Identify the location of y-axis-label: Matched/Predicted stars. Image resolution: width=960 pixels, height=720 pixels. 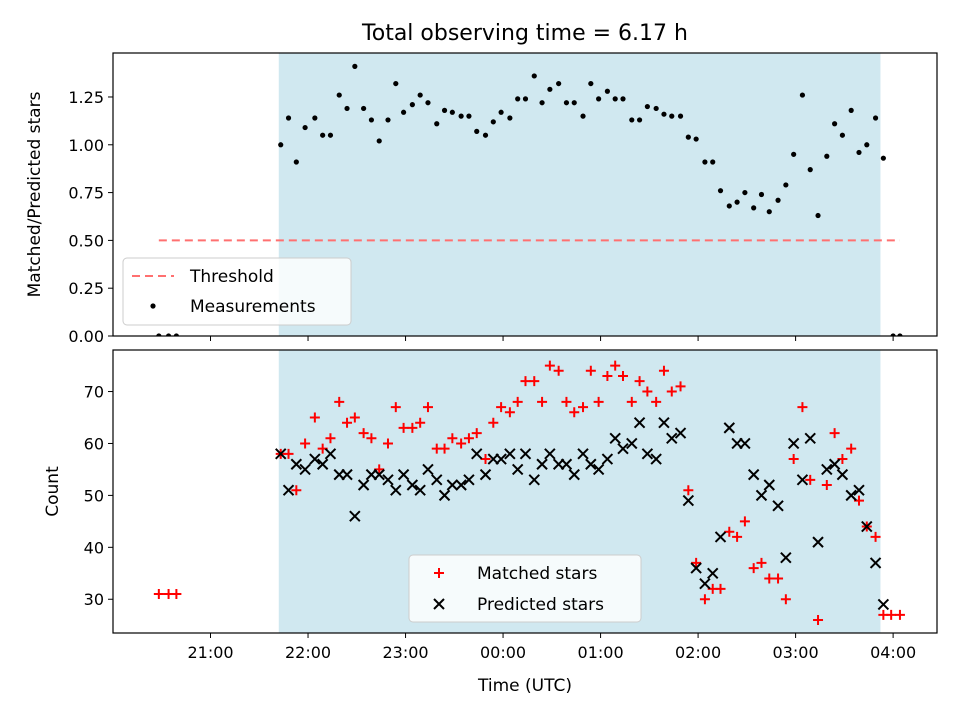
(35, 194).